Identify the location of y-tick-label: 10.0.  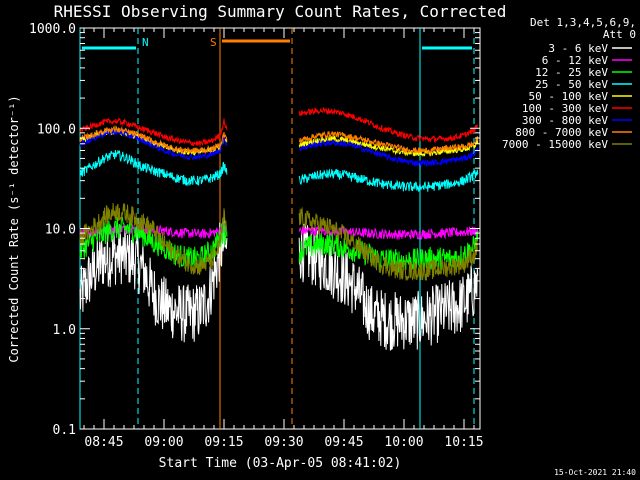
(60, 230).